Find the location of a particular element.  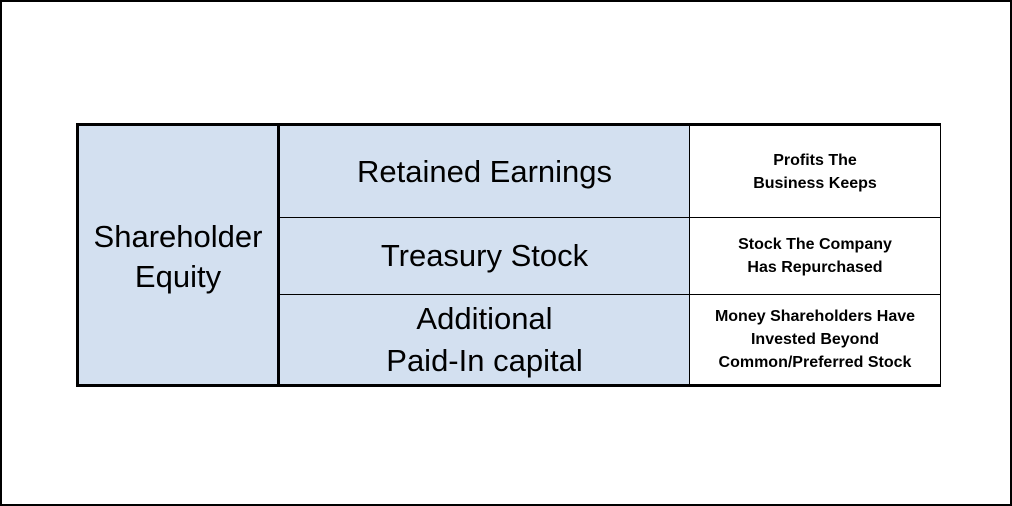

additional-paid-in-capital-cell: Additional Paid-In capital is located at coordinates (484, 341).